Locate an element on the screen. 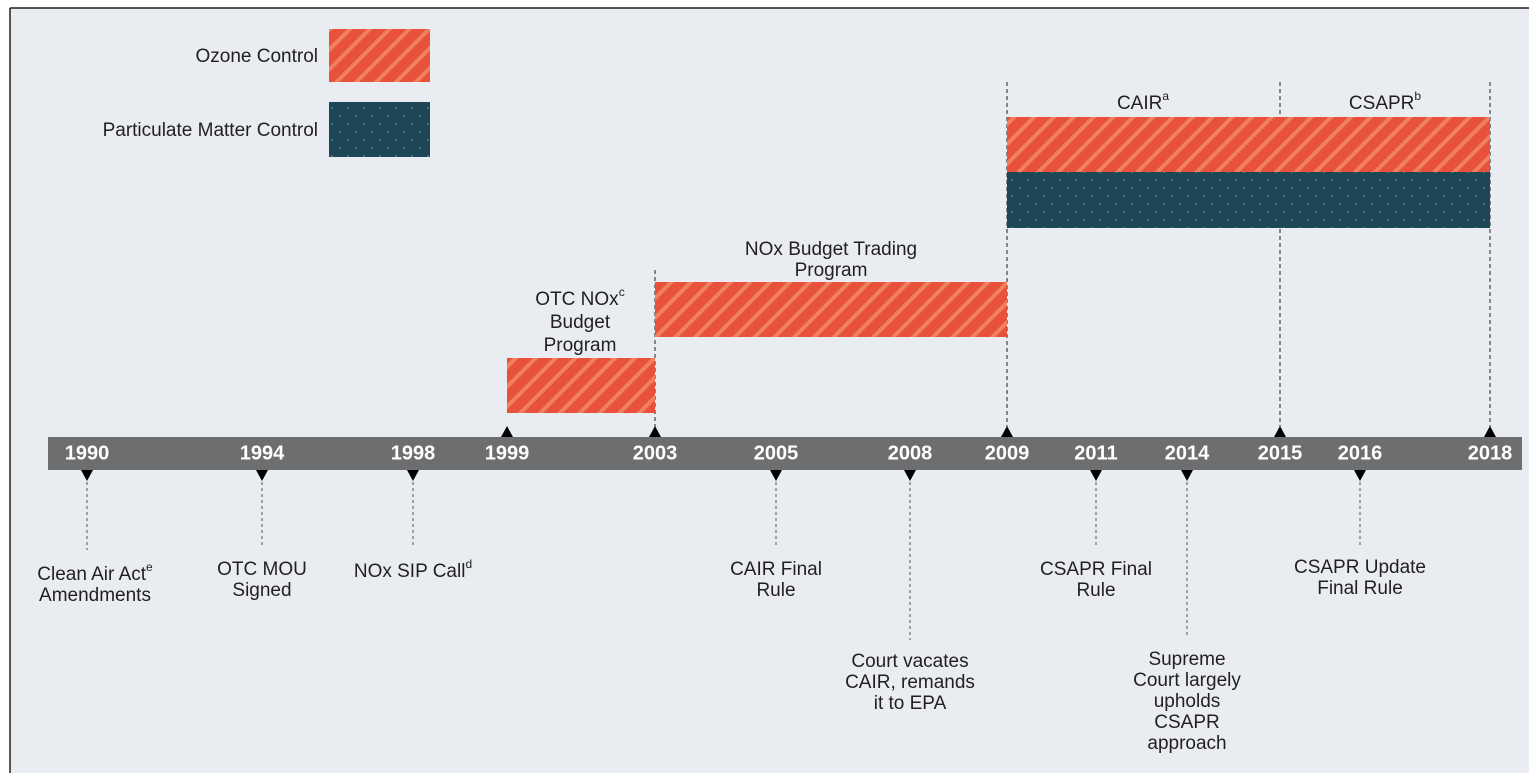 The height and width of the screenshot is (773, 1529). legend-label: Particulate Matter Control is located at coordinates (210, 130).